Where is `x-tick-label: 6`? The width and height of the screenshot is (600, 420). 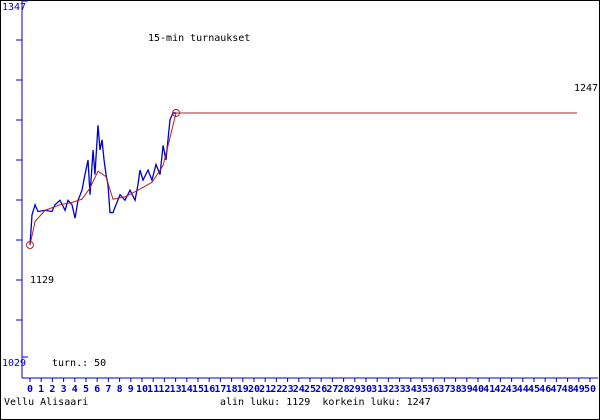
x-tick-label: 6 is located at coordinates (97, 389).